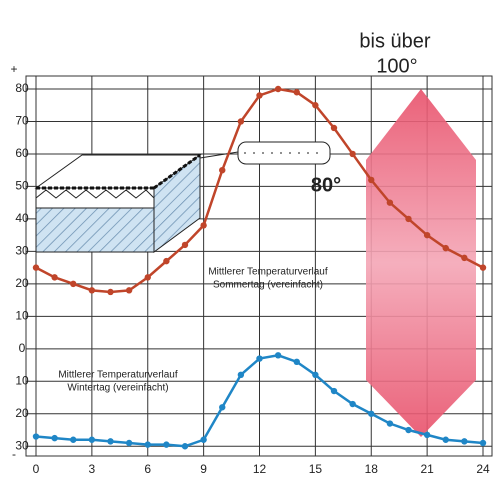  Describe the element at coordinates (22, 186) in the screenshot. I see `y-tick-label: 50` at that location.